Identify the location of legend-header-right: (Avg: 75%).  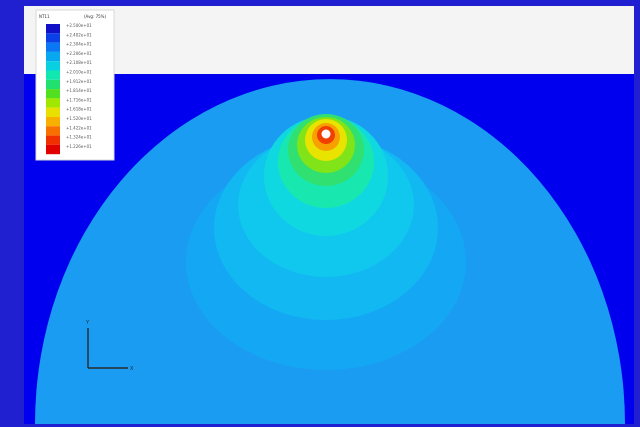
(95, 16).